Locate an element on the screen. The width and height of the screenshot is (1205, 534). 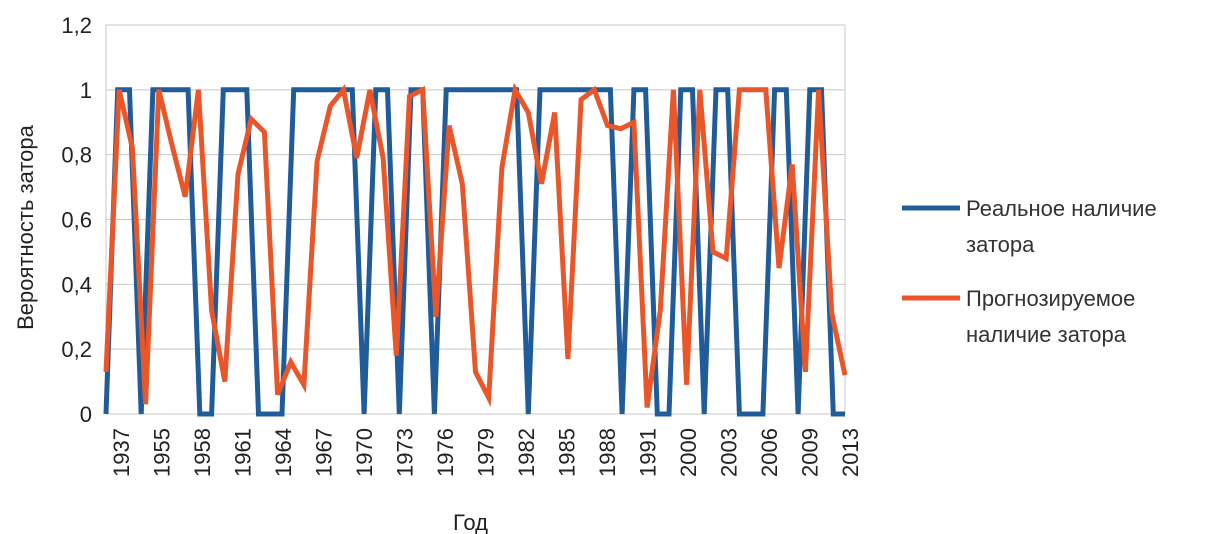
y-axis-ticks: 0 0,2 0,4 0,6 0,8 1 1,2 is located at coordinates (76, 220).